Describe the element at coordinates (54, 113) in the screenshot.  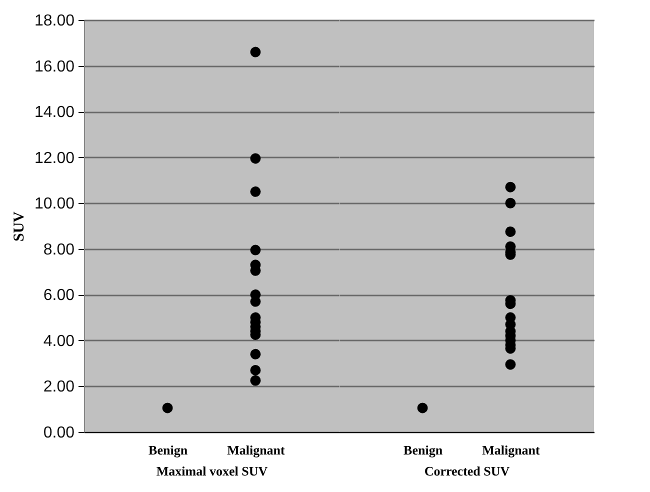
I see `y-tick-label: 14.00` at that location.